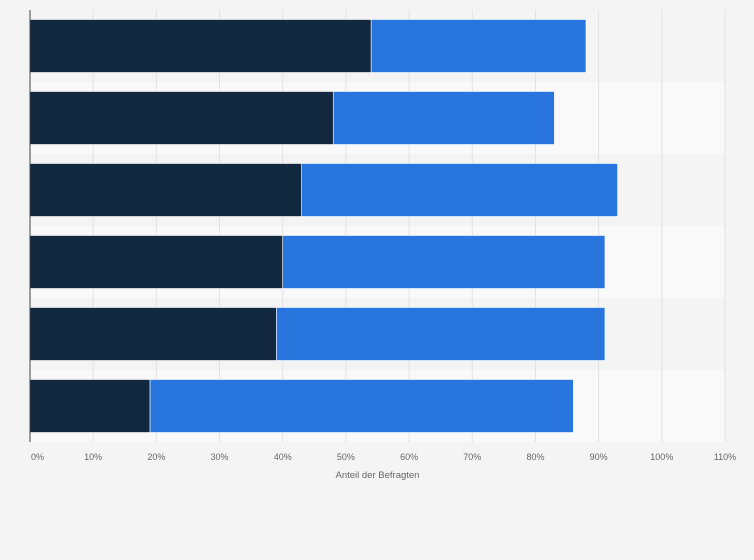  I want to click on x-axis-title: Anteil der Befragten, so click(378, 475).